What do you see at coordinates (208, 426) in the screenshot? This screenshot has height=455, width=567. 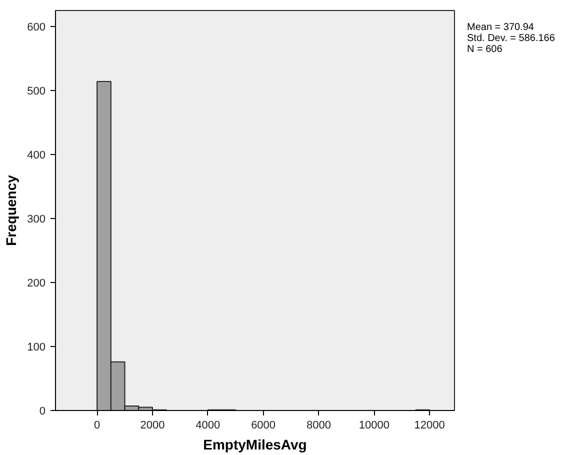 I see `x-tick-label: 4000` at bounding box center [208, 426].